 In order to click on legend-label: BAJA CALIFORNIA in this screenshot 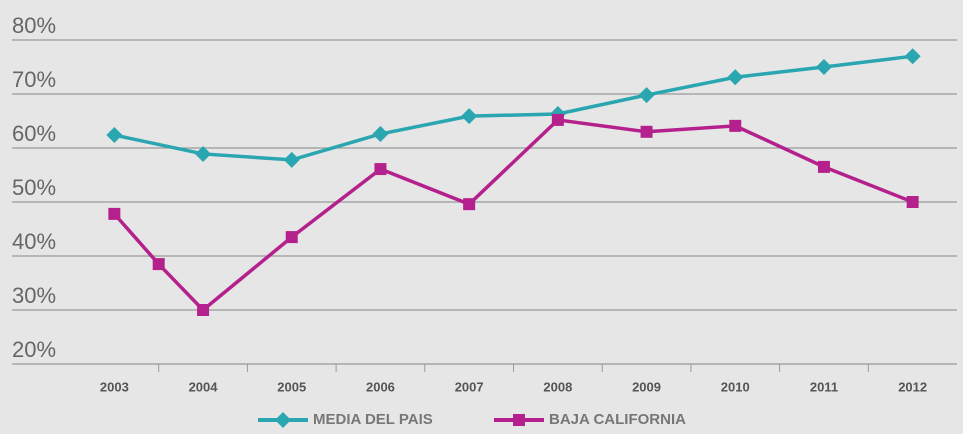, I will do `click(617, 419)`.